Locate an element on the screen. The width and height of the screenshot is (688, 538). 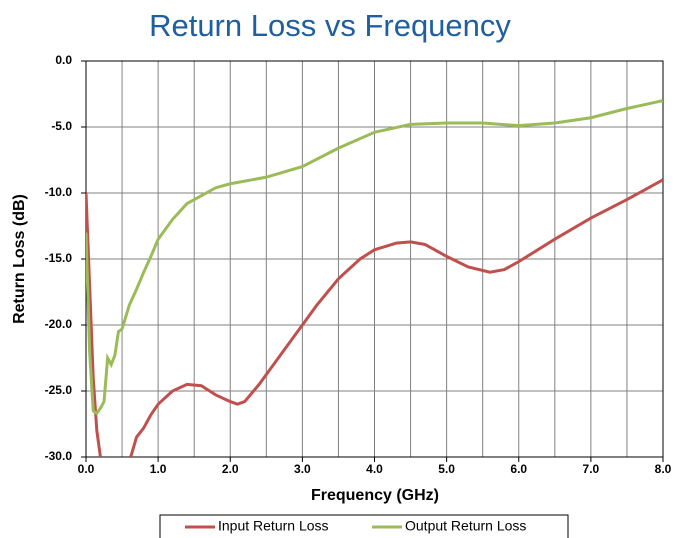
chart-title: Return Loss vs Frequency is located at coordinates (330, 25).